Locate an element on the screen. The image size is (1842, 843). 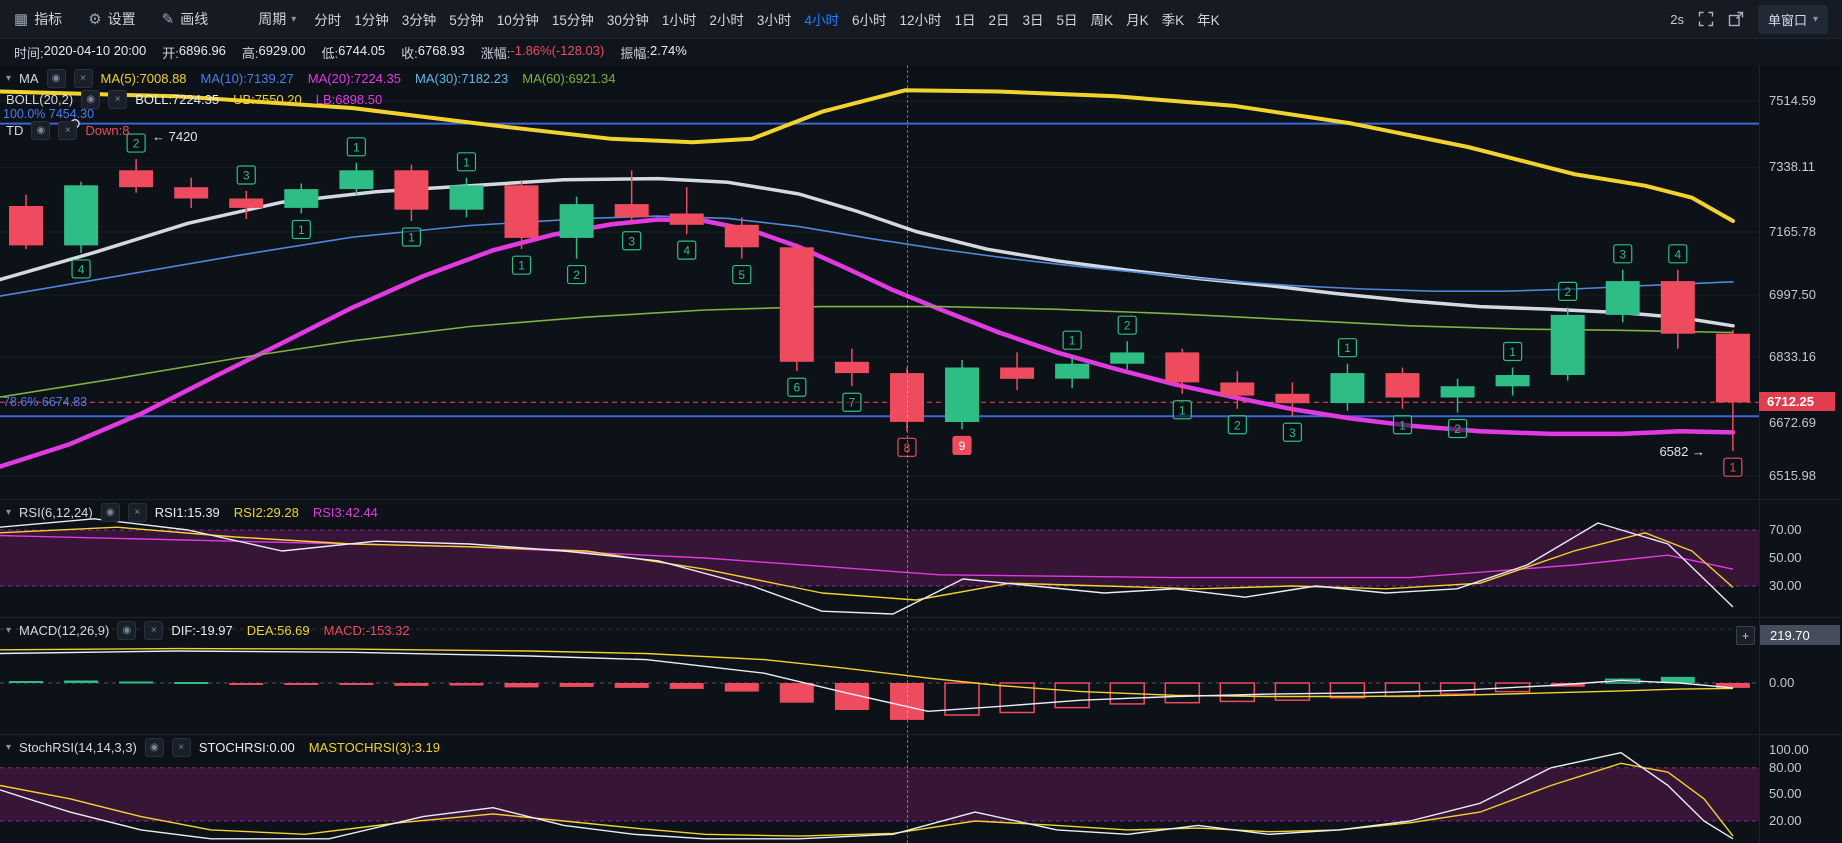
timeframe-tab: 6小时 is located at coordinates (869, 20).